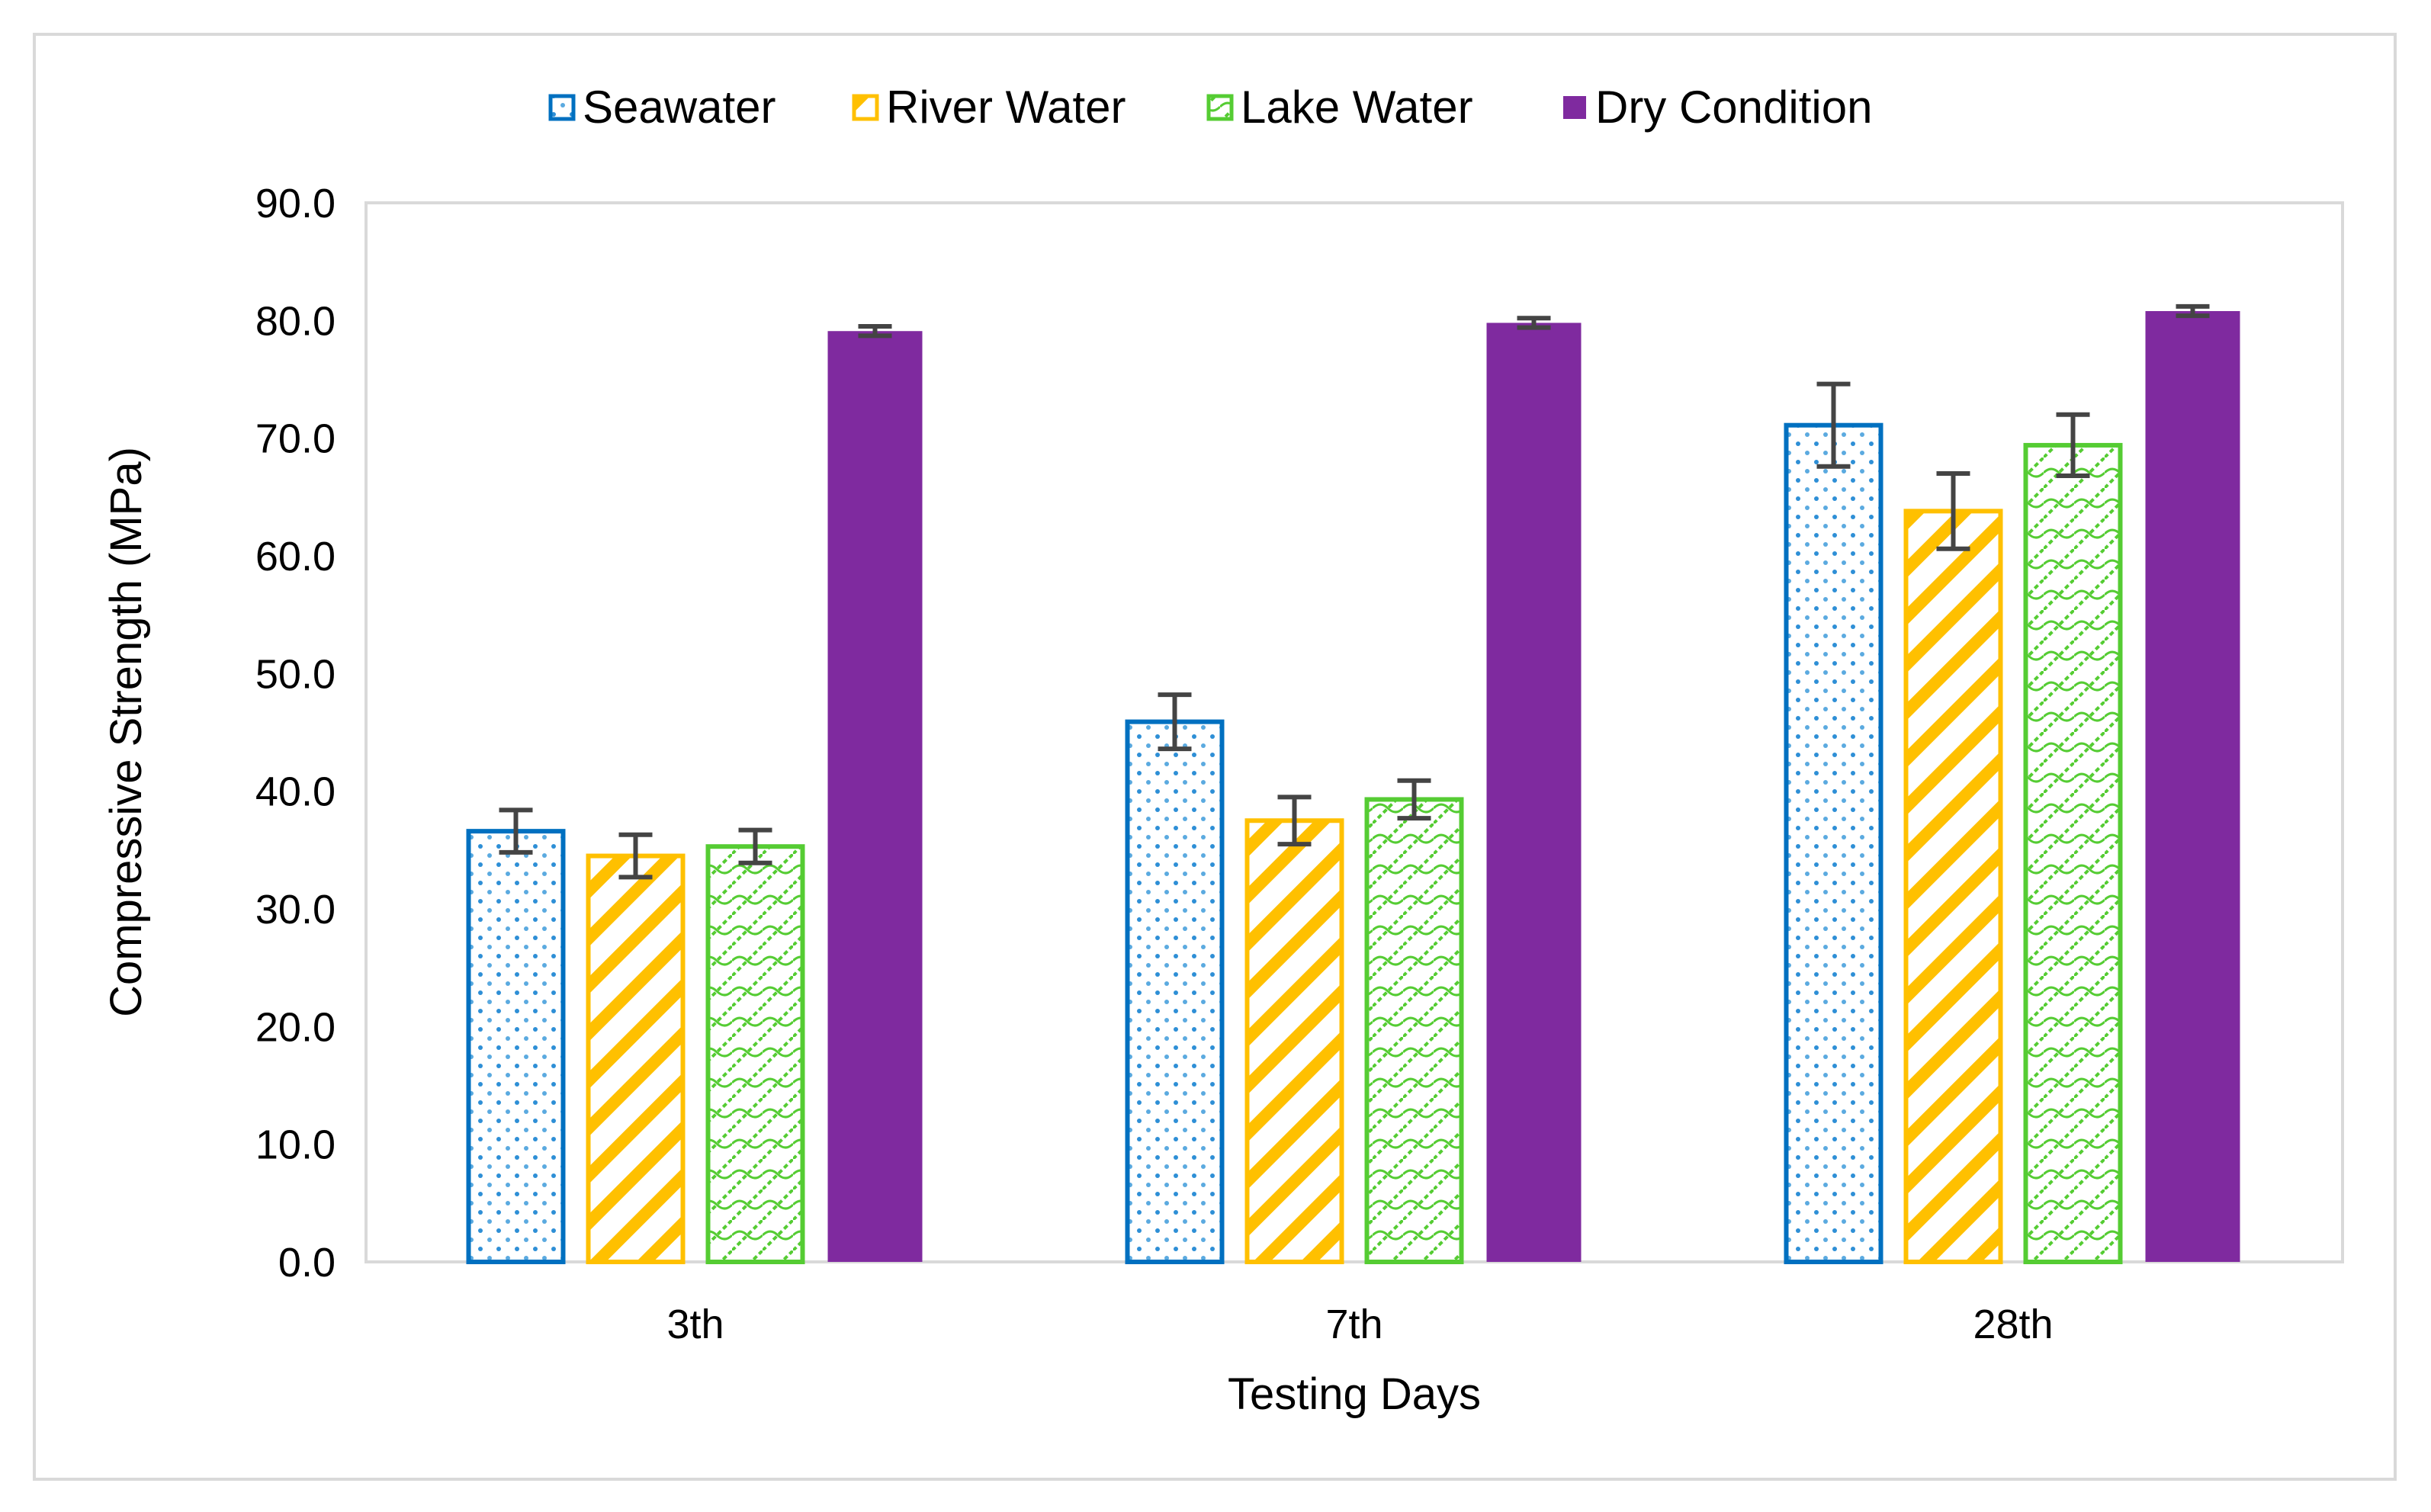 This screenshot has width=2431, height=1512. Describe the element at coordinates (1574, 107) in the screenshot. I see `legend-swatch-dry-condition` at that location.